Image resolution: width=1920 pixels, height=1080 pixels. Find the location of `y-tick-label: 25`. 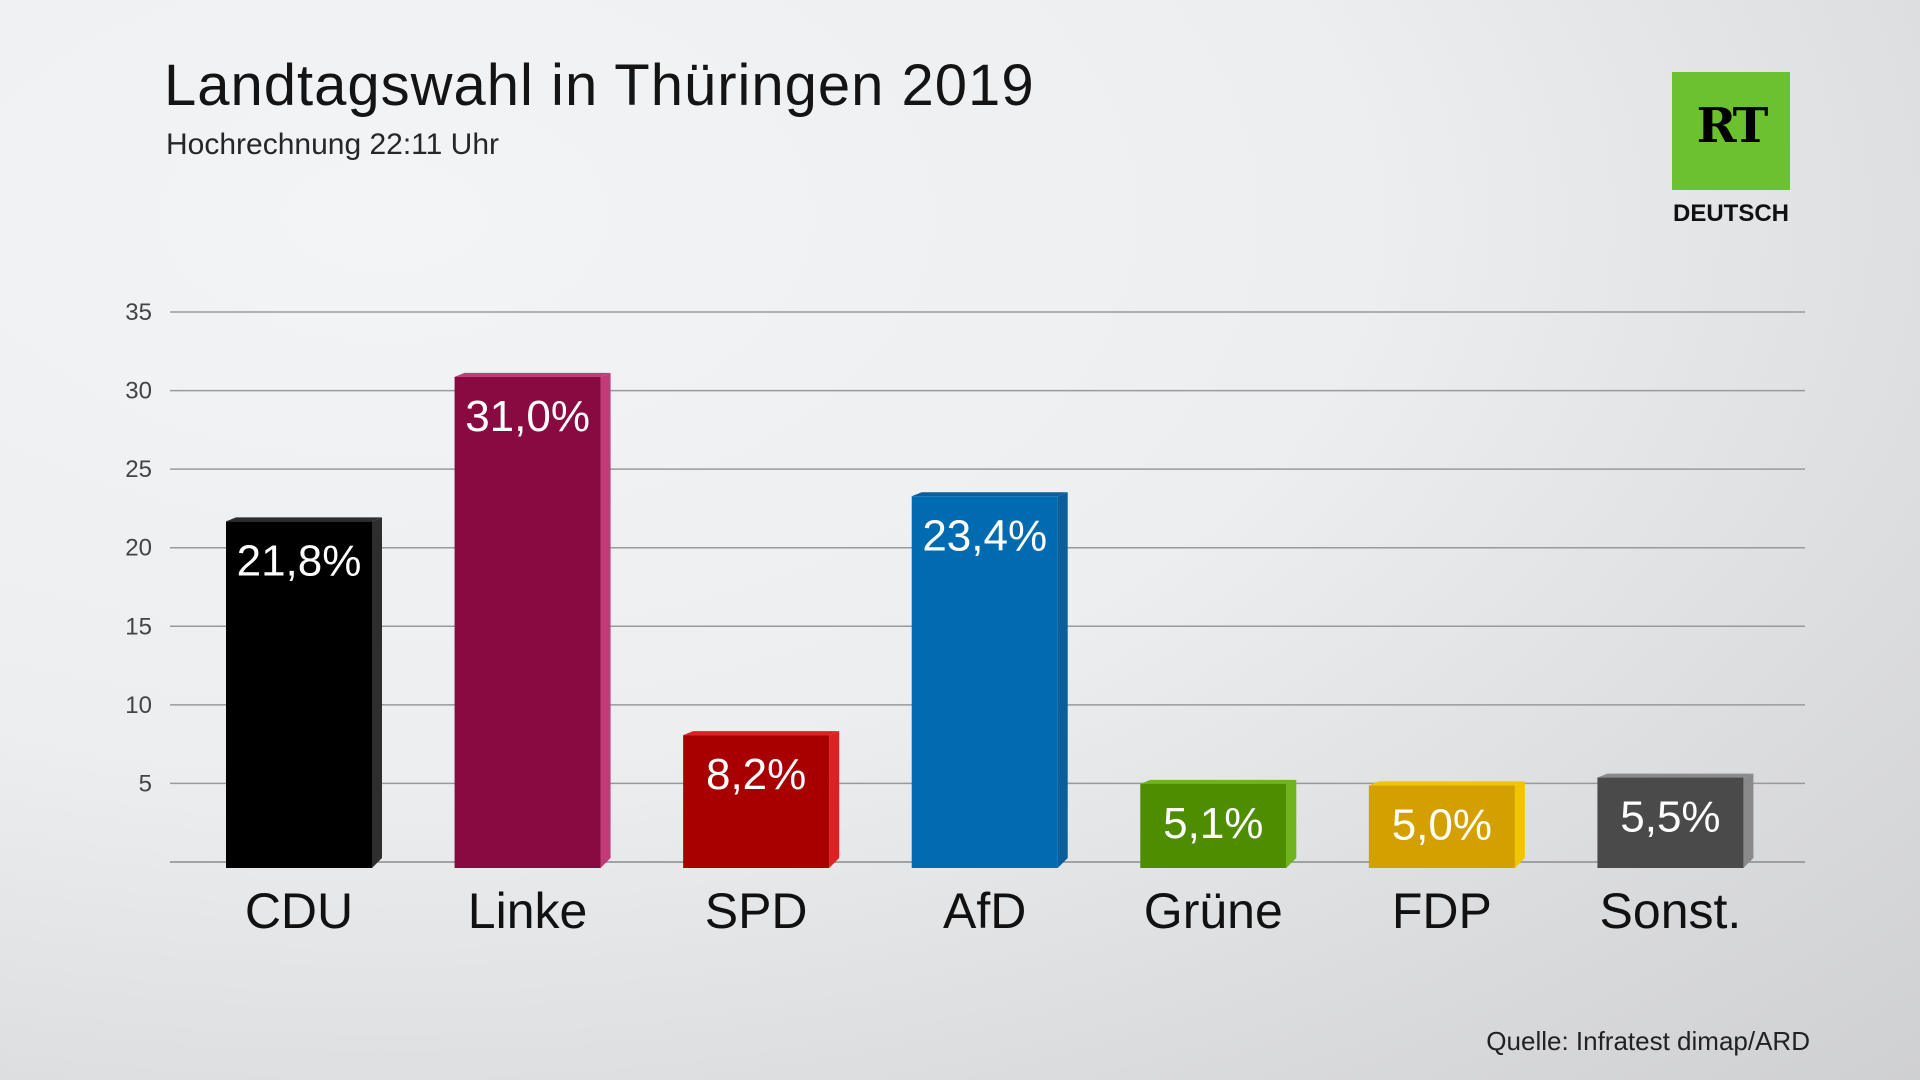

y-tick-label: 25 is located at coordinates (138, 469).